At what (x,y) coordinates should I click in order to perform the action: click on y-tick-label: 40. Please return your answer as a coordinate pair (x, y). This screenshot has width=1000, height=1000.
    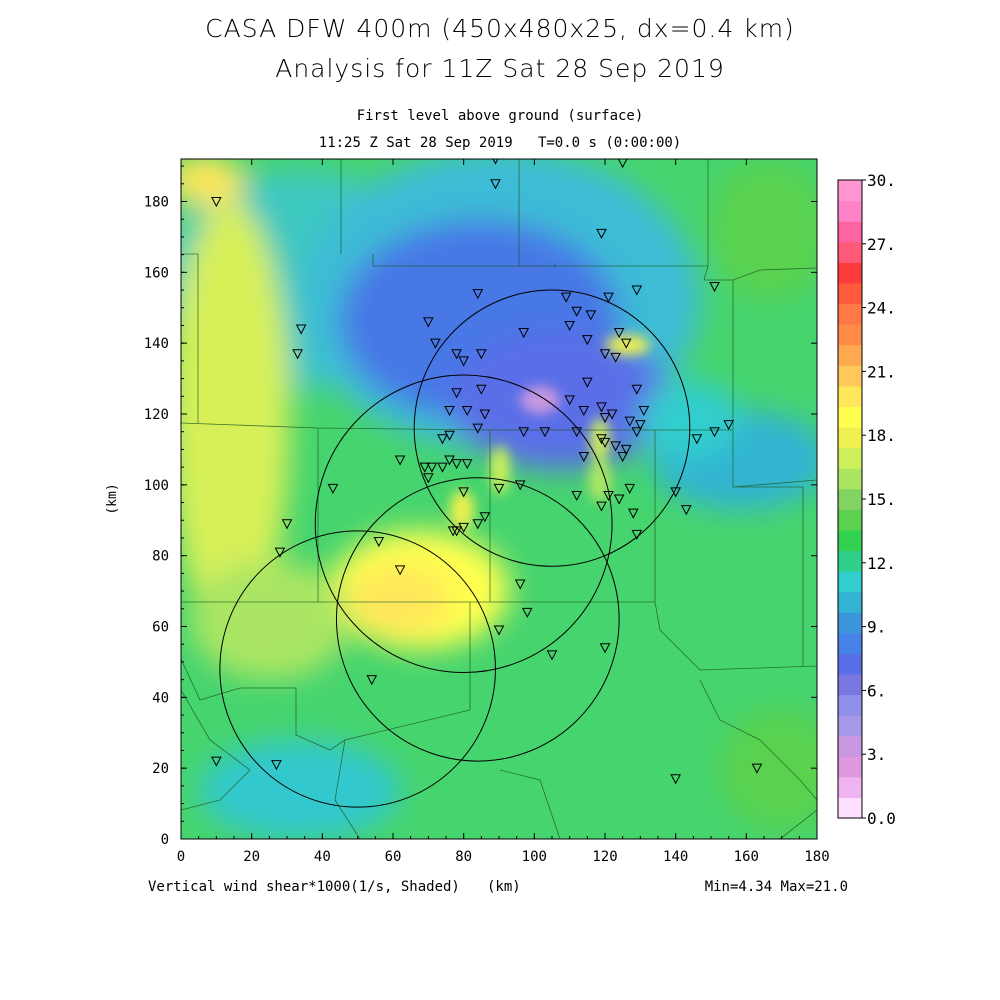
    Looking at the image, I should click on (160, 698).